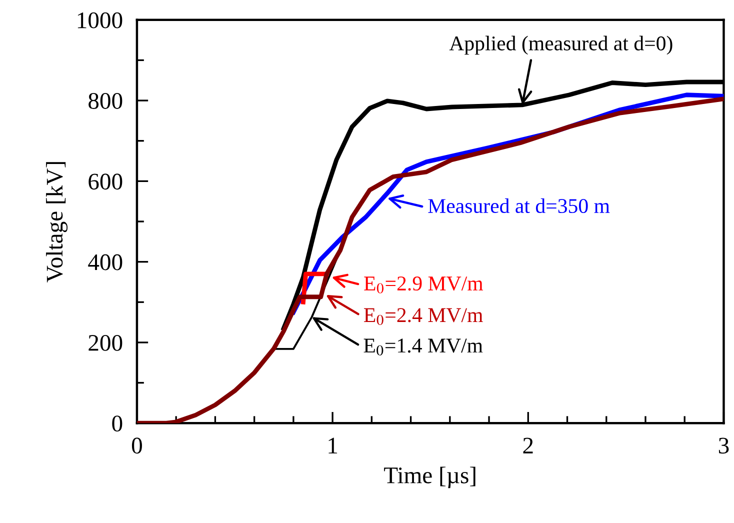 The height and width of the screenshot is (523, 734). What do you see at coordinates (528, 446) in the screenshot?
I see `x-tick-label: 2` at bounding box center [528, 446].